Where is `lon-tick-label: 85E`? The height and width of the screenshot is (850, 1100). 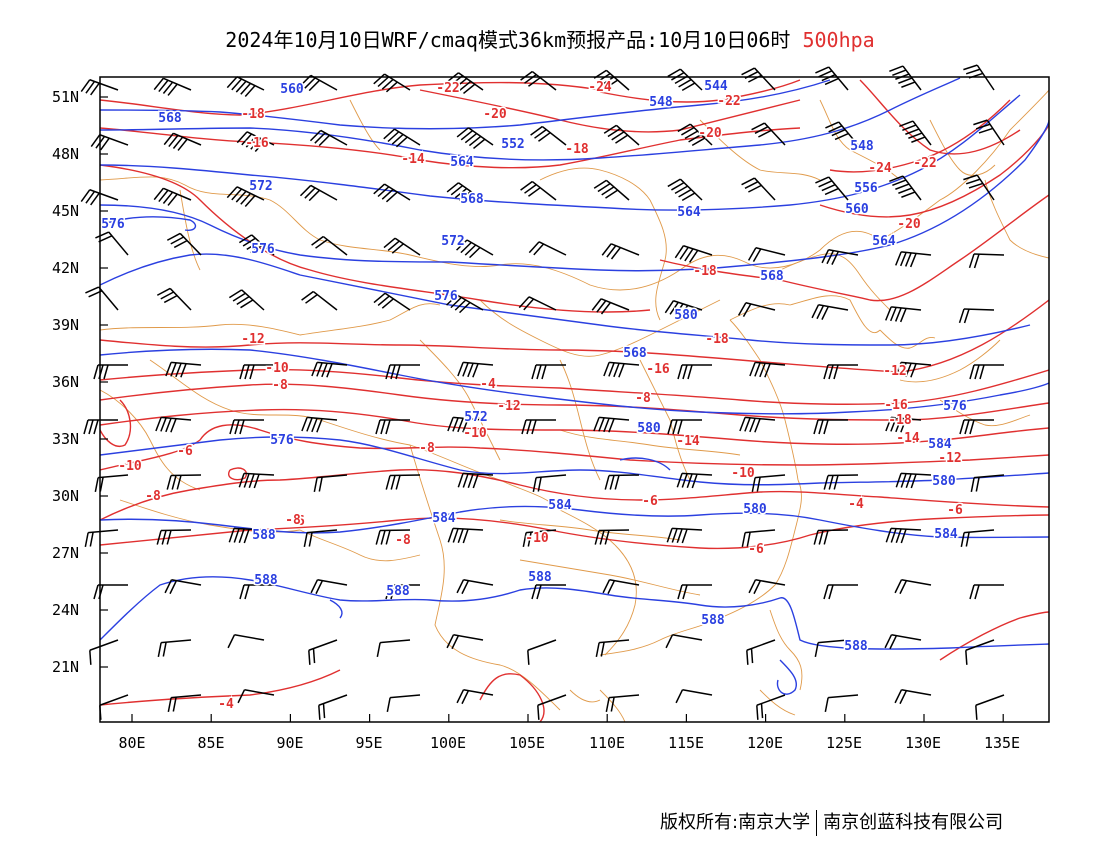 lon-tick-label: 85E is located at coordinates (211, 743).